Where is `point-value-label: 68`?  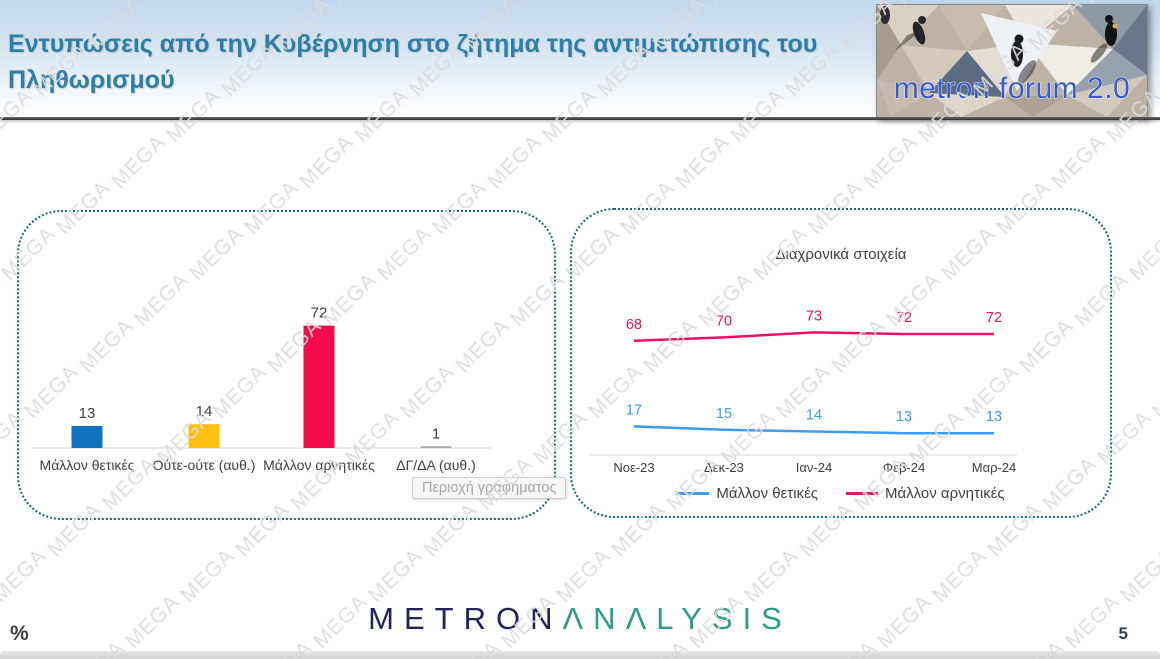
point-value-label: 68 is located at coordinates (634, 325).